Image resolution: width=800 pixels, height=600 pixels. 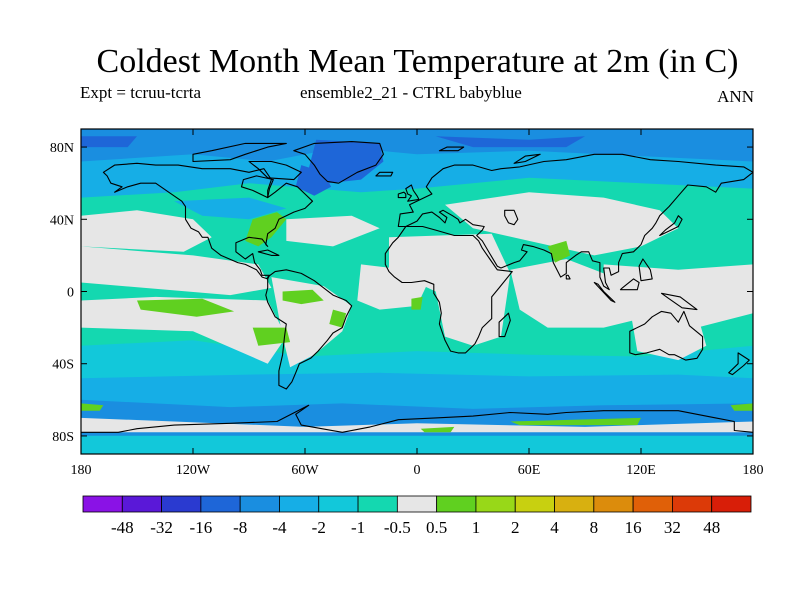 What do you see at coordinates (338, 162) in the screenshot?
I see `coastline-greenland` at bounding box center [338, 162].